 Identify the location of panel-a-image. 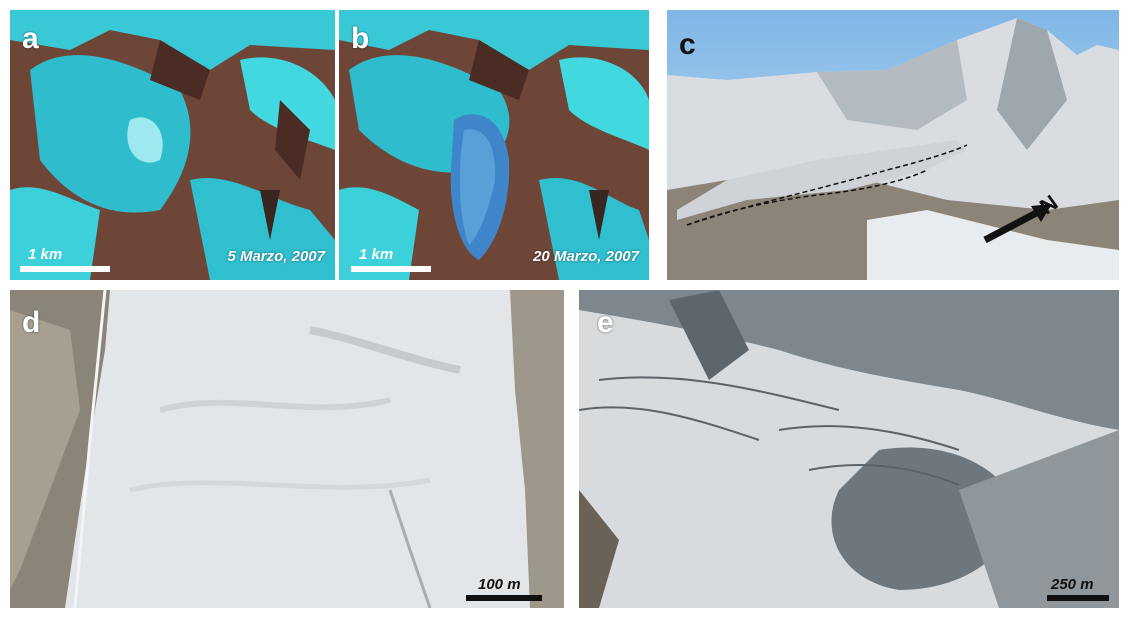
(172, 145).